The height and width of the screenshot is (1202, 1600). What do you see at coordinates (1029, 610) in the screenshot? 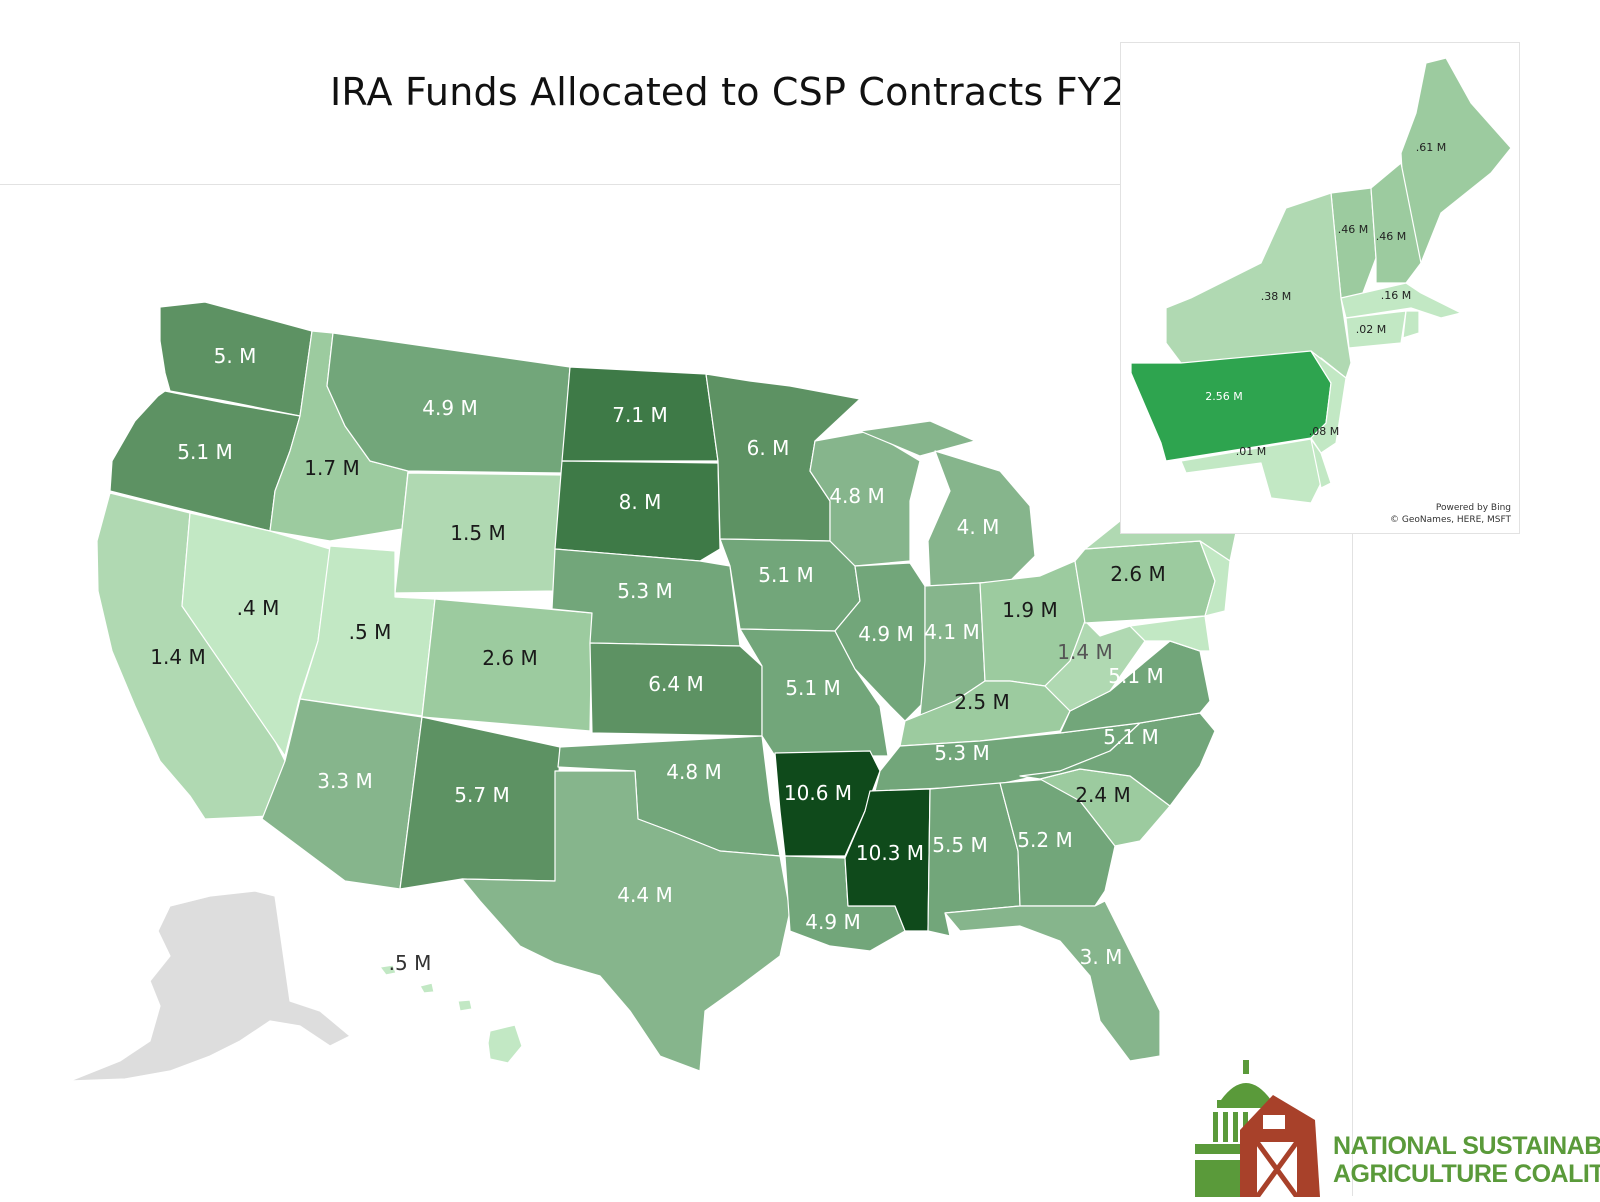
I see `state-value-label-oh: 1.9 M` at bounding box center [1029, 610].